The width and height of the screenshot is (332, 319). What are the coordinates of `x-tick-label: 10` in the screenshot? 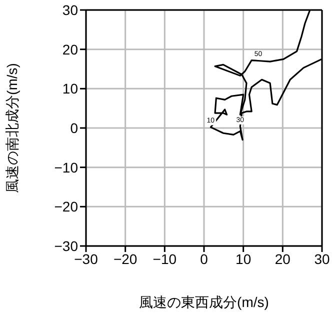 It's located at (244, 258).